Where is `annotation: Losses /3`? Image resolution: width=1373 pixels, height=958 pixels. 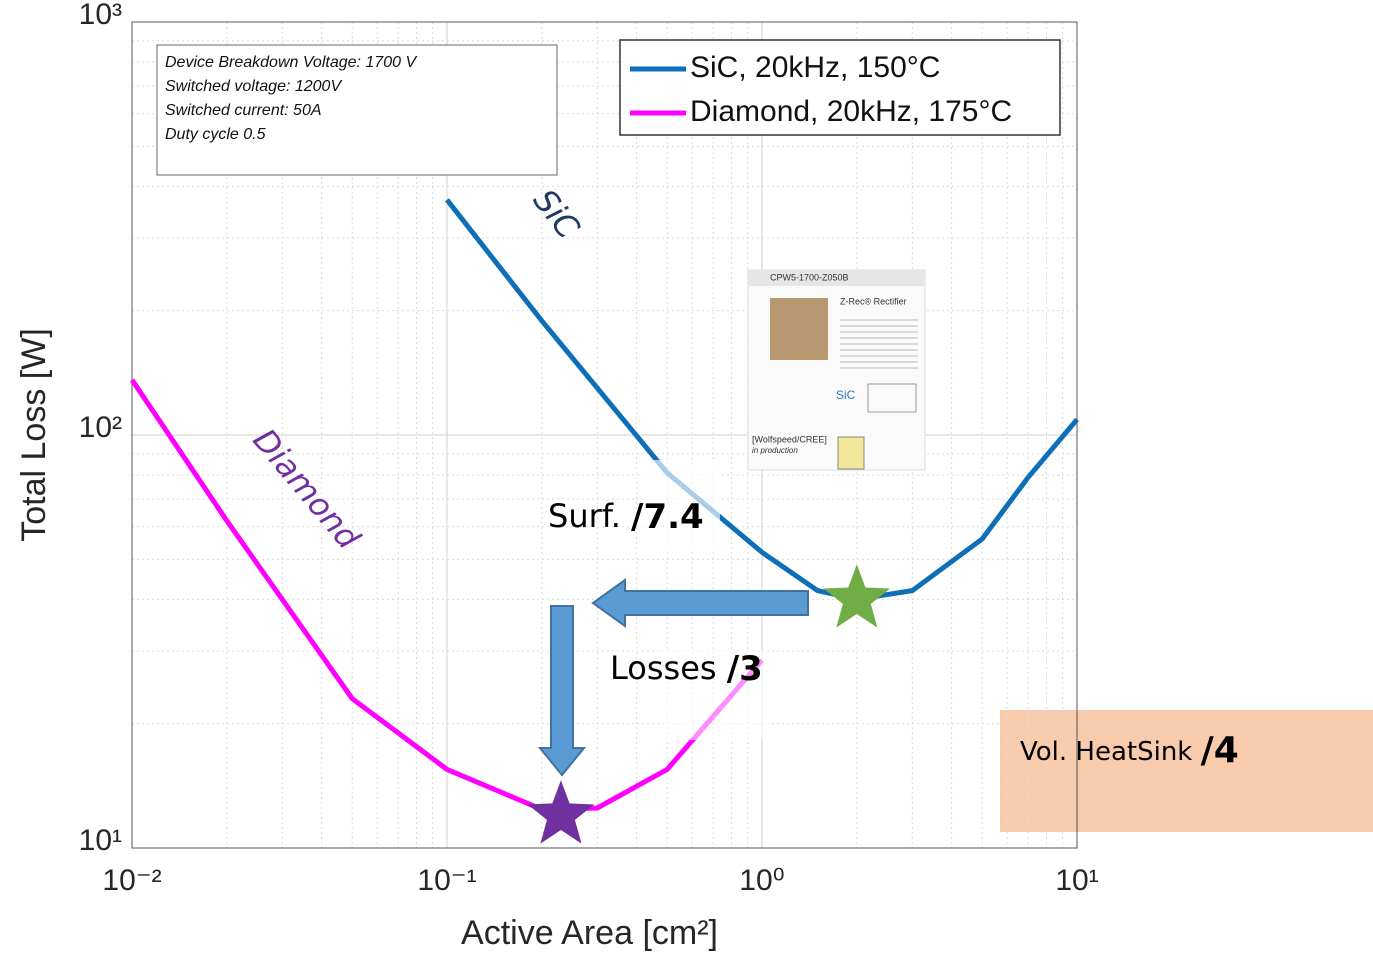
annotation: Losses /3 is located at coordinates (686, 669).